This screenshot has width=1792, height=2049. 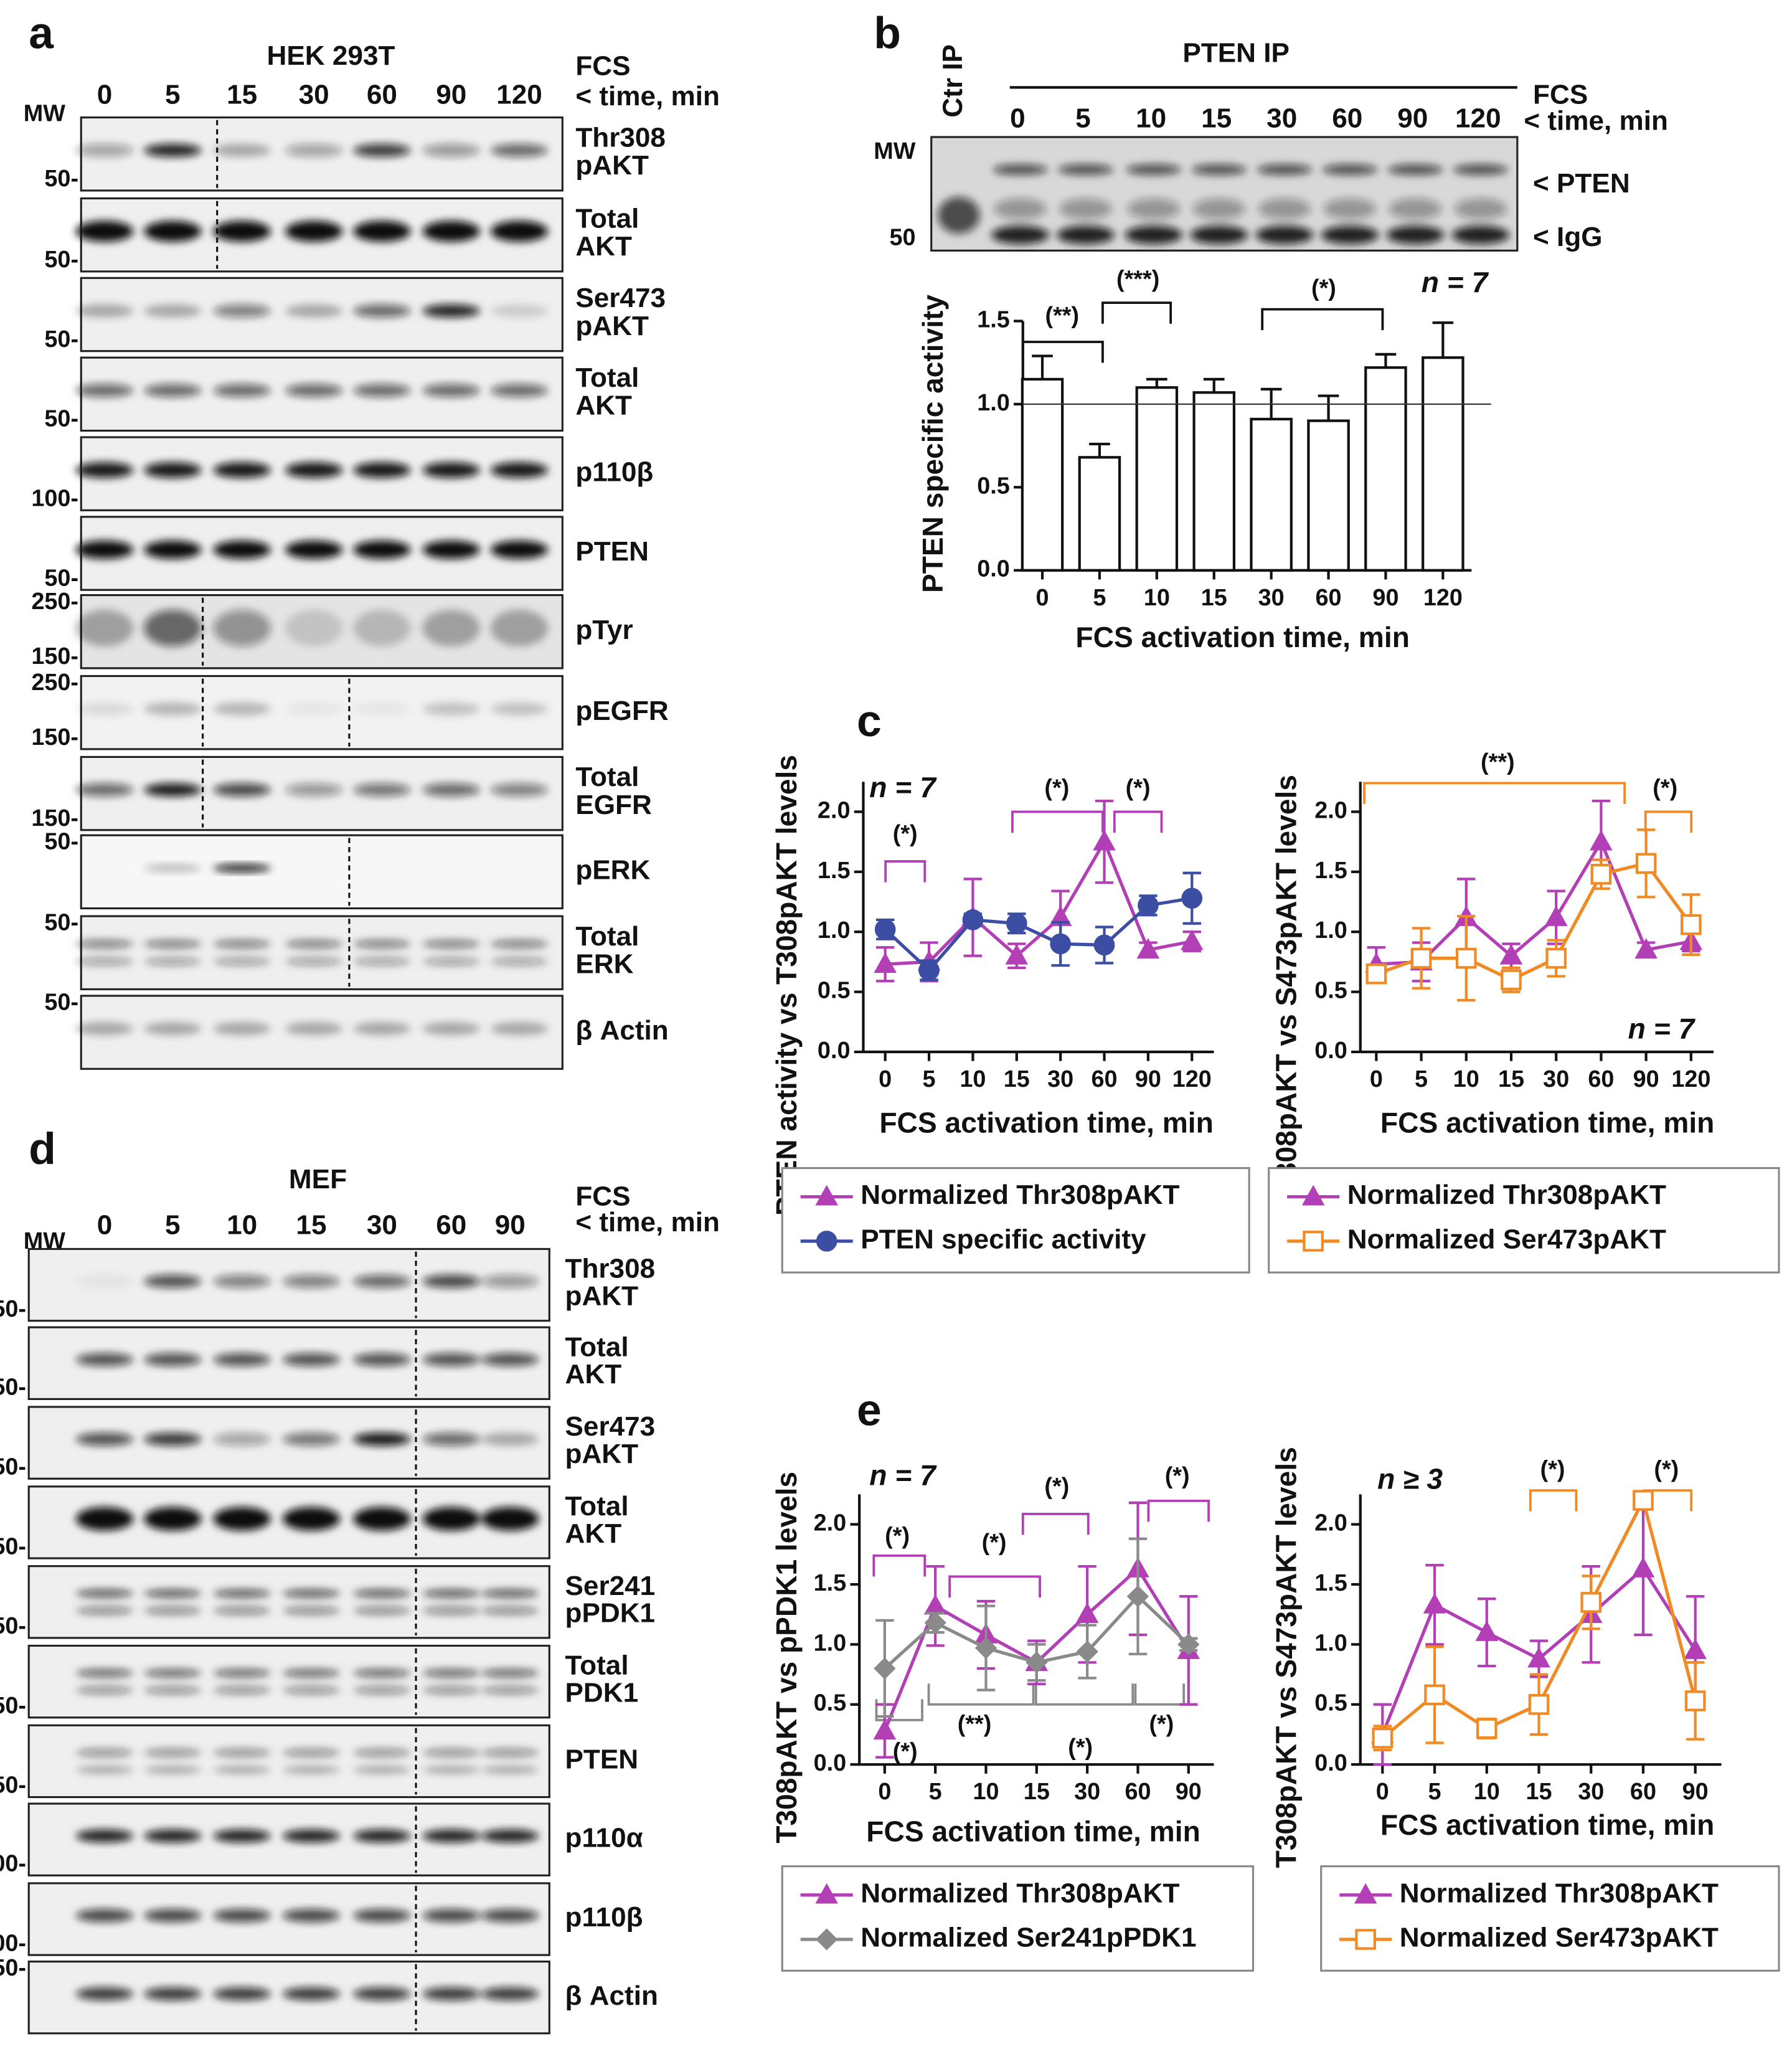 What do you see at coordinates (835, 991) in the screenshot?
I see `y-tick-label: 0.5` at bounding box center [835, 991].